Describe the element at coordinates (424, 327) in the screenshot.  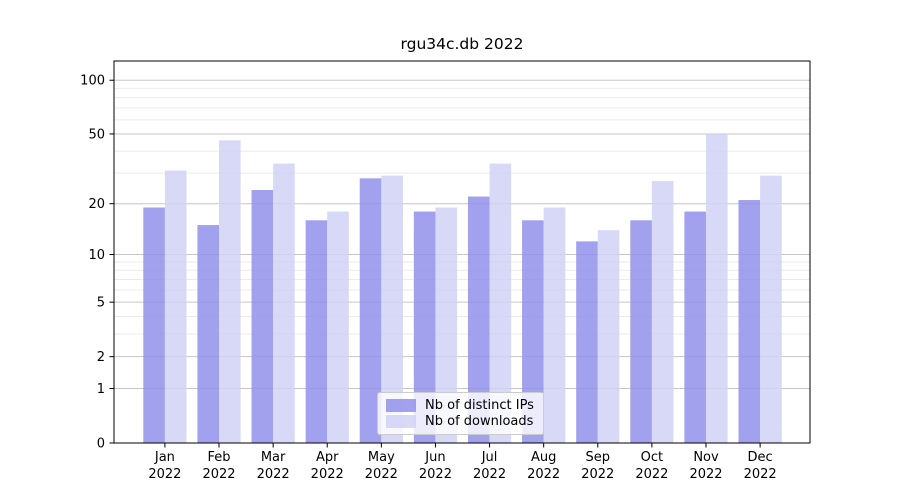
I see `bar-nb-of-distinct-ips-jun` at that location.